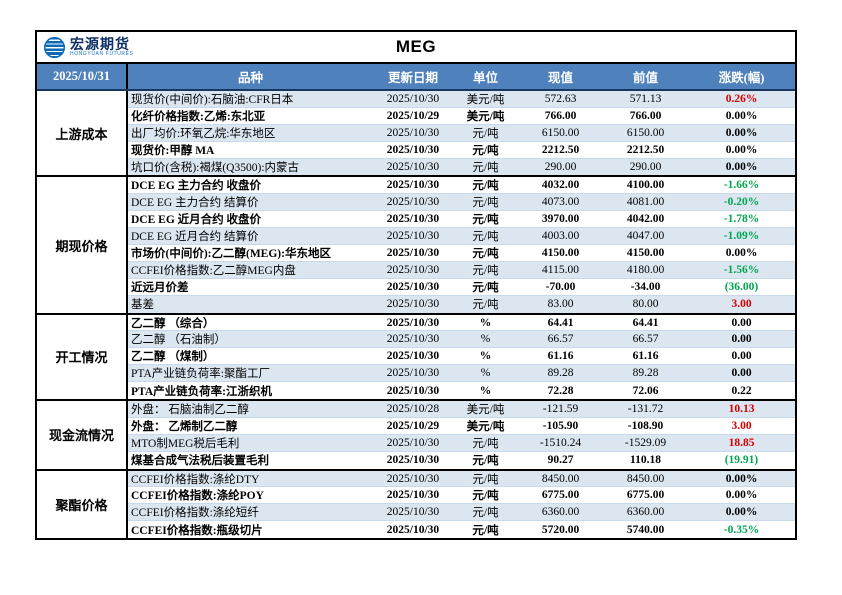  I want to click on previous-value-cell: 766.00, so click(645, 115).